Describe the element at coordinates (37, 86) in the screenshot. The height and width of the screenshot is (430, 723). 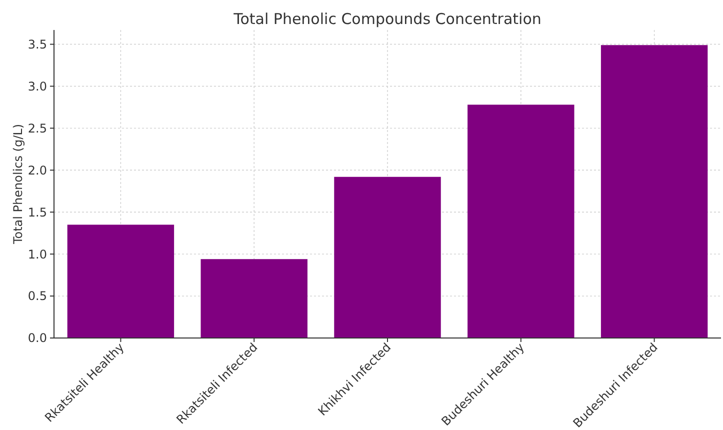
I see `y-tick-label: 3.0` at that location.